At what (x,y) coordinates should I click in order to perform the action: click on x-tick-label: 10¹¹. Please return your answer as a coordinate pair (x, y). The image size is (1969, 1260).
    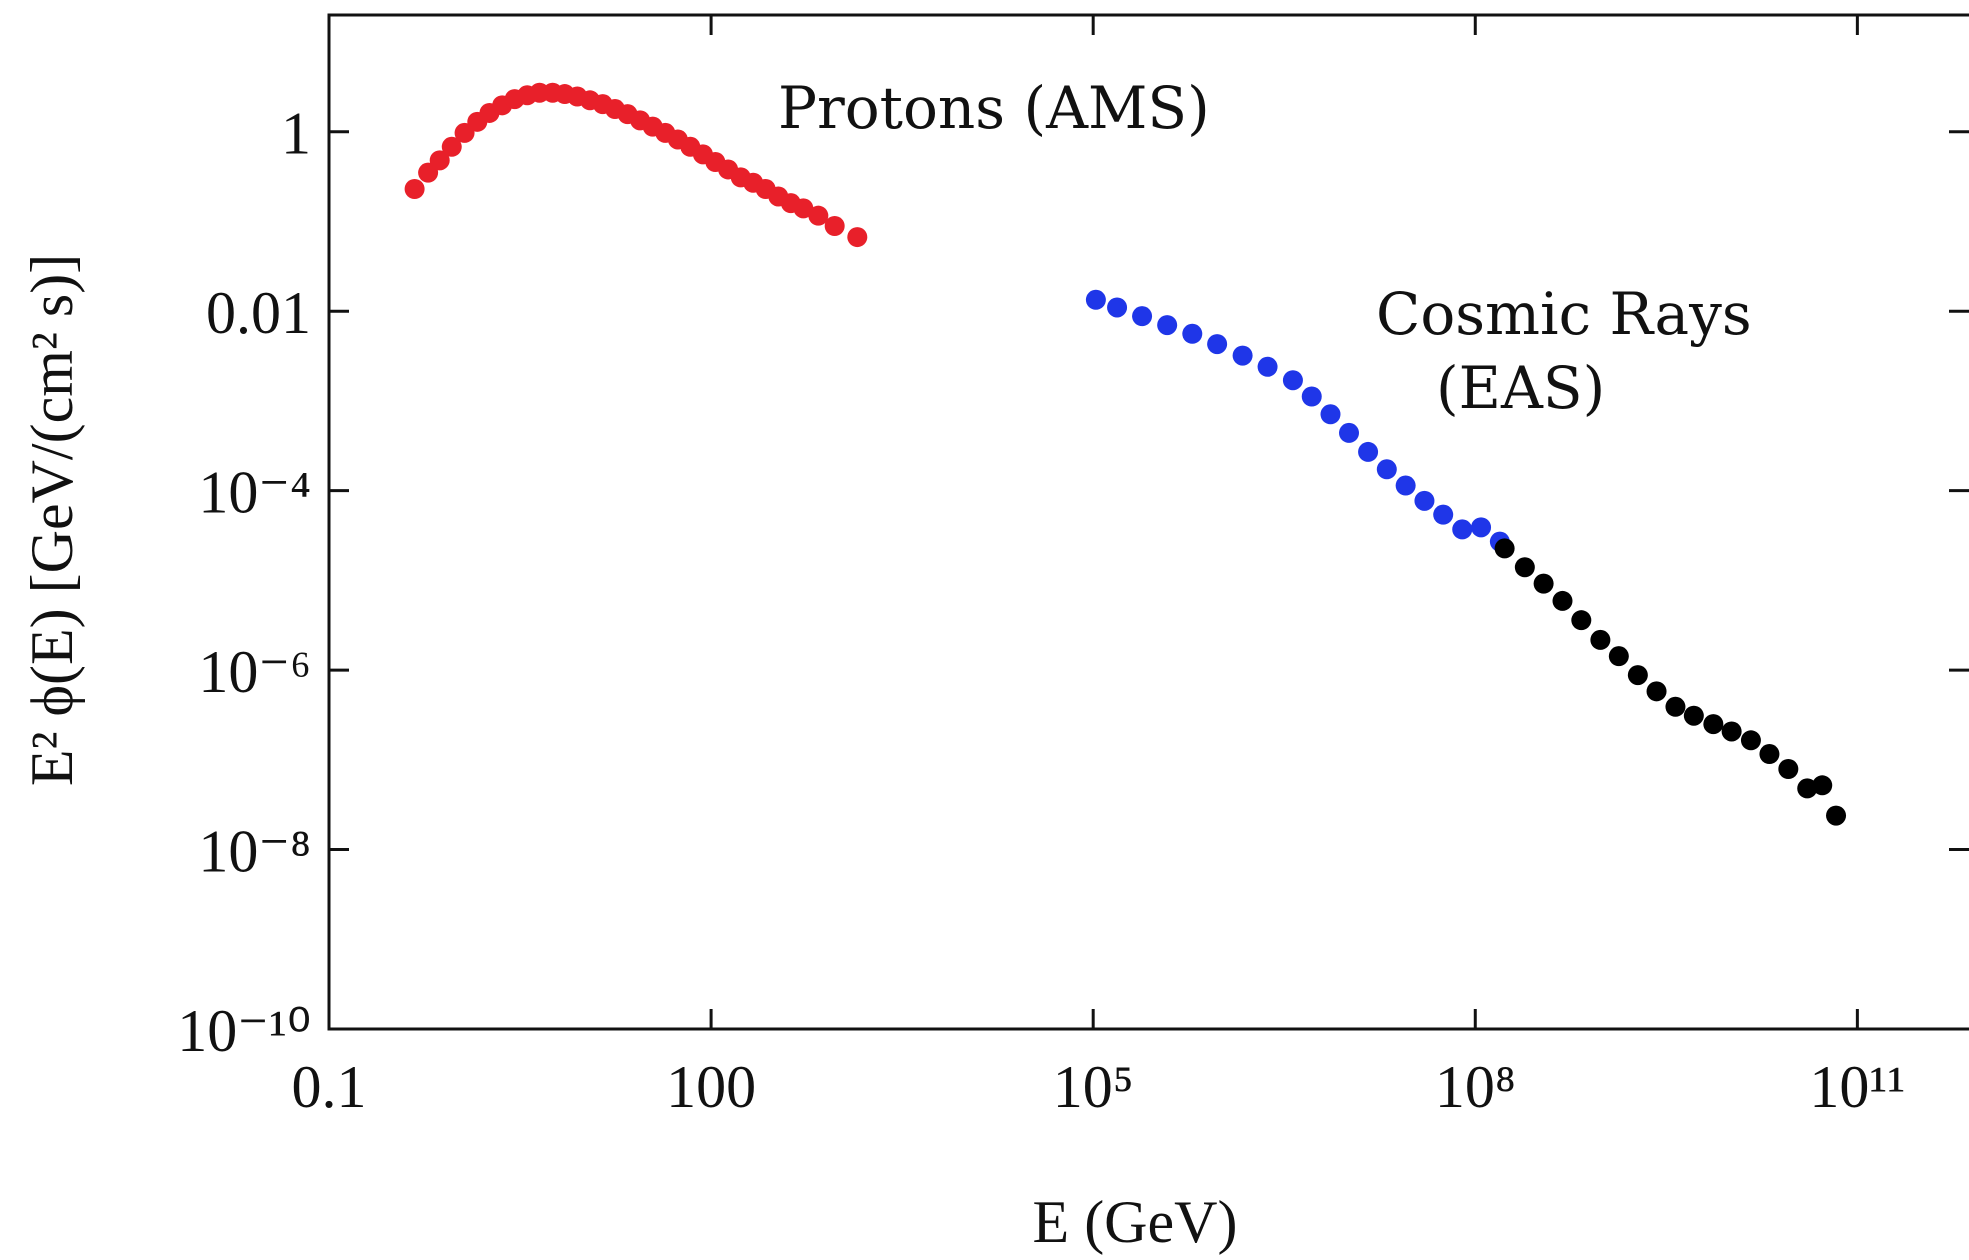
    Looking at the image, I should click on (1857, 1087).